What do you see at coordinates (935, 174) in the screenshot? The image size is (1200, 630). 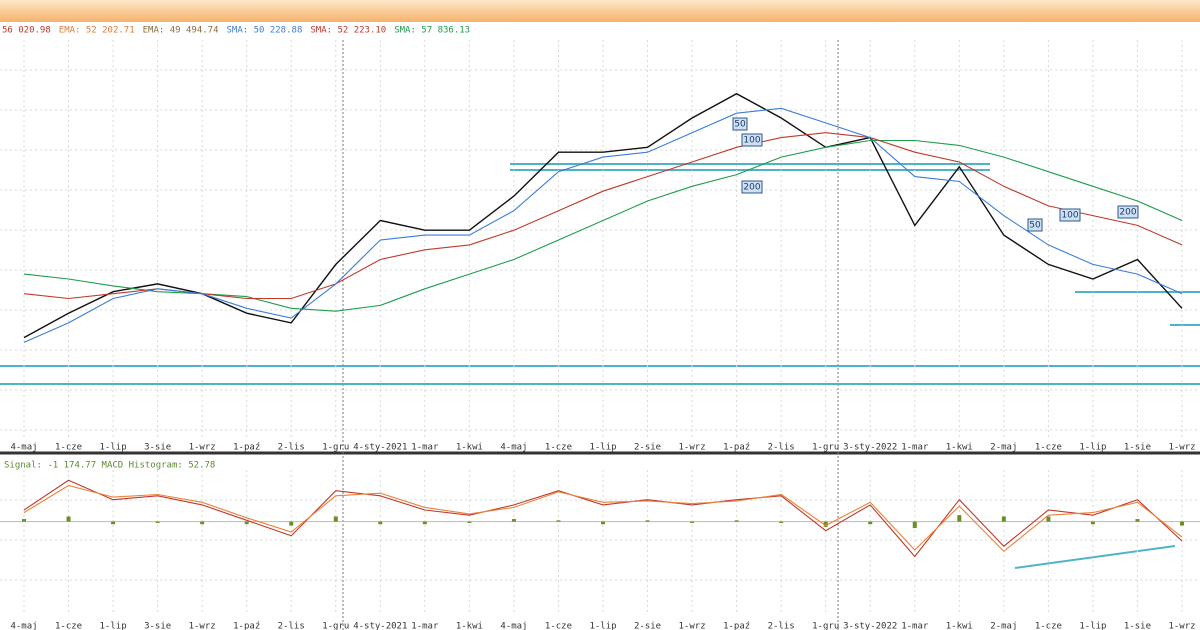 I see `ma-labels: 50 100 200 50 100 200` at bounding box center [935, 174].